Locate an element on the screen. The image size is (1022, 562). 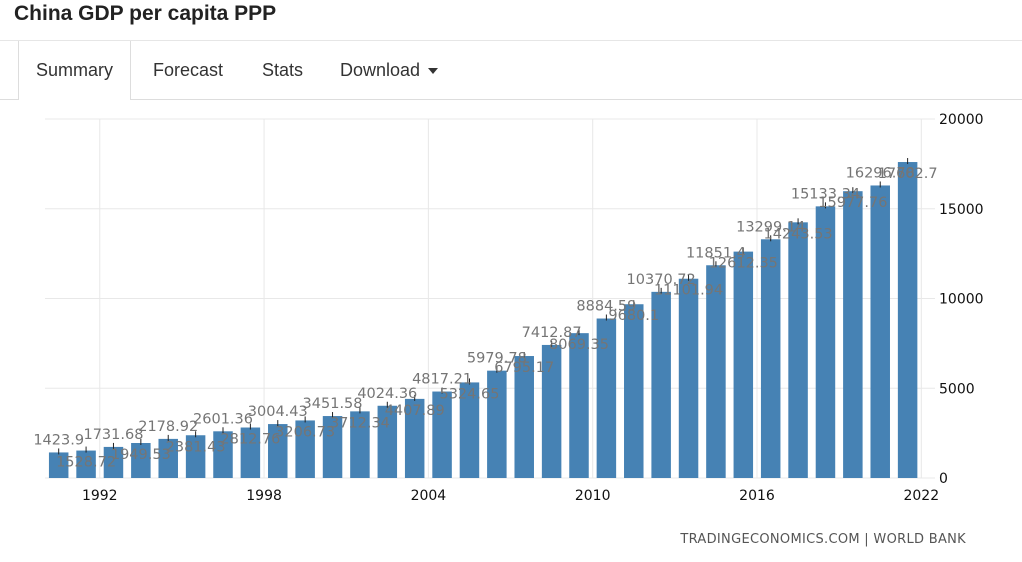
bar-2001 is located at coordinates (360, 444).